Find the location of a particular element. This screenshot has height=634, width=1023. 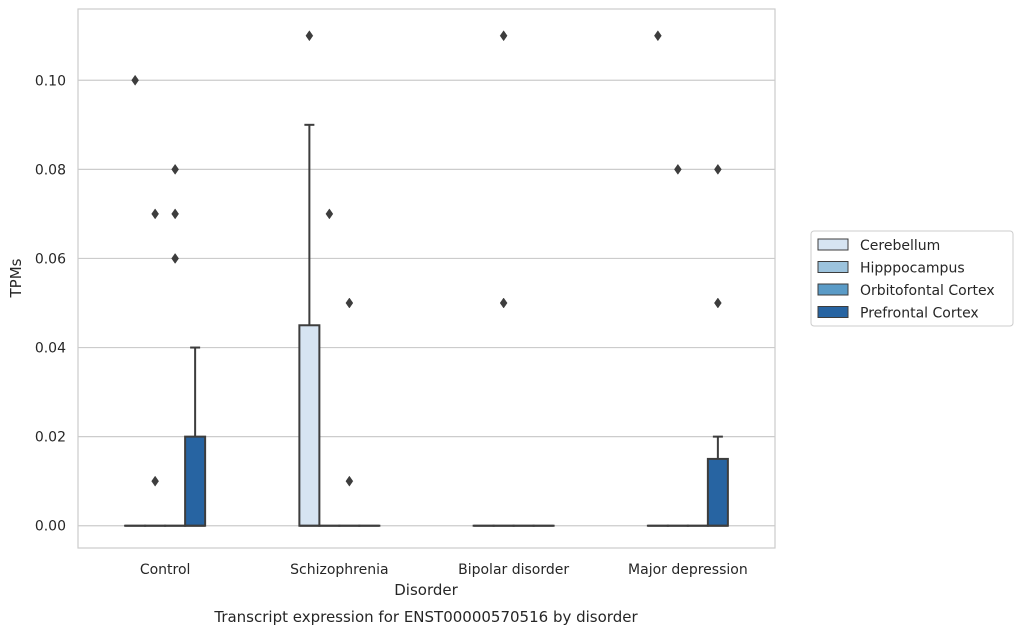

y-tick-label: 0.04 is located at coordinates (50, 349).